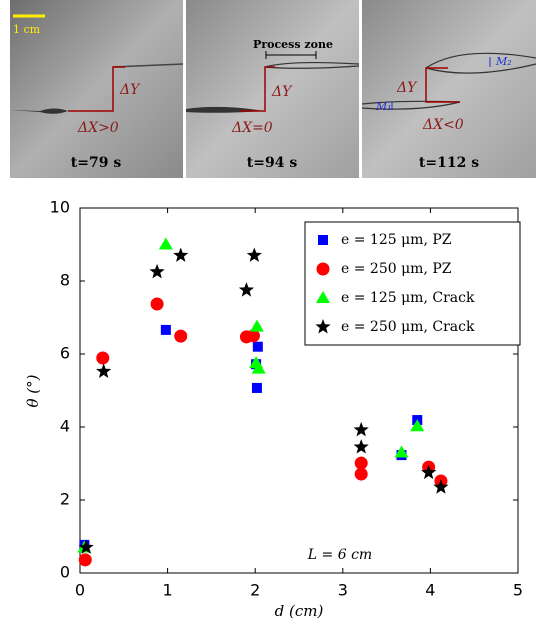  I want to click on x-tick-label: 1, so click(168, 590).